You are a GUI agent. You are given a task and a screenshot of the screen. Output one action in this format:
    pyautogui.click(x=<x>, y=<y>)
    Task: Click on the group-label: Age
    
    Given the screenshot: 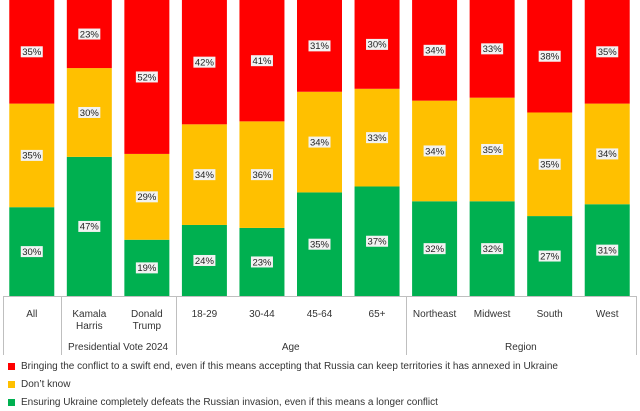 What is the action you would take?
    pyautogui.click(x=291, y=347)
    